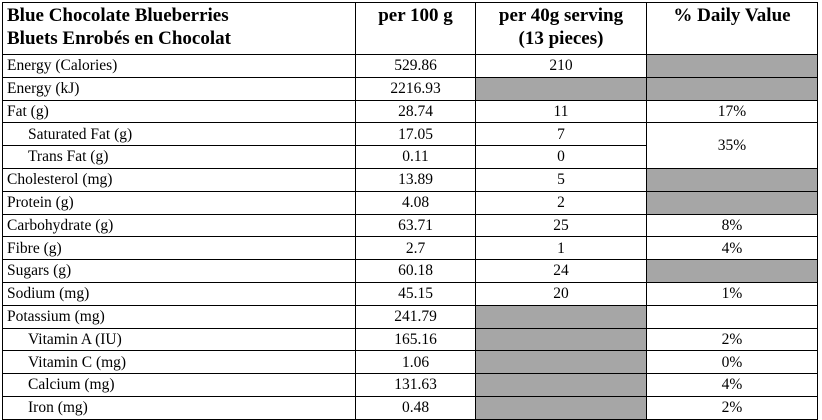 The width and height of the screenshot is (822, 420). What do you see at coordinates (561, 202) in the screenshot?
I see `per-serving-value: 2` at bounding box center [561, 202].